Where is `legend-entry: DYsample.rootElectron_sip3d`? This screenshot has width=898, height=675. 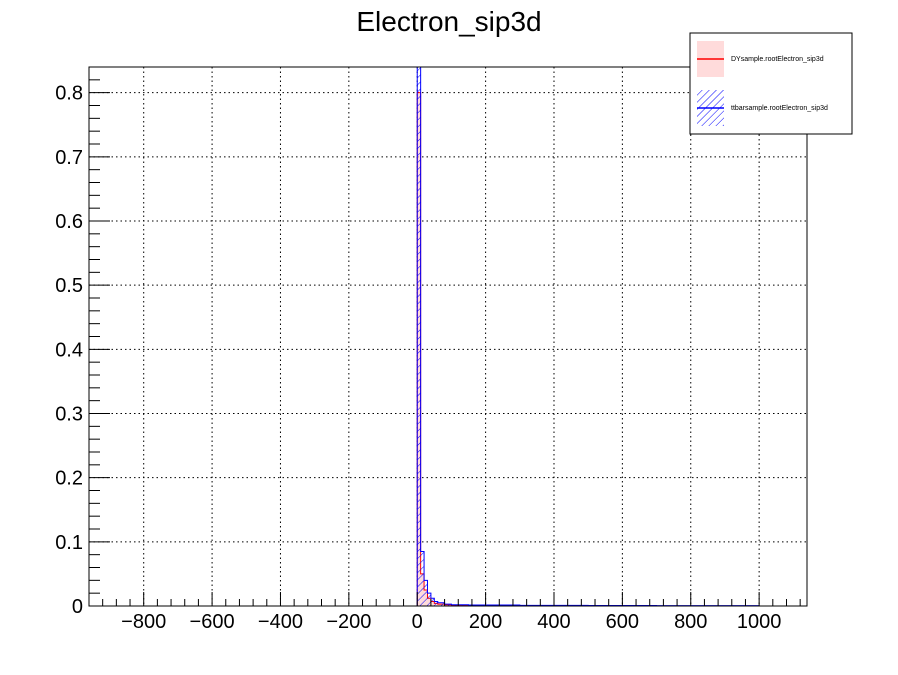
legend-entry: DYsample.rootElectron_sip3d is located at coordinates (760, 59).